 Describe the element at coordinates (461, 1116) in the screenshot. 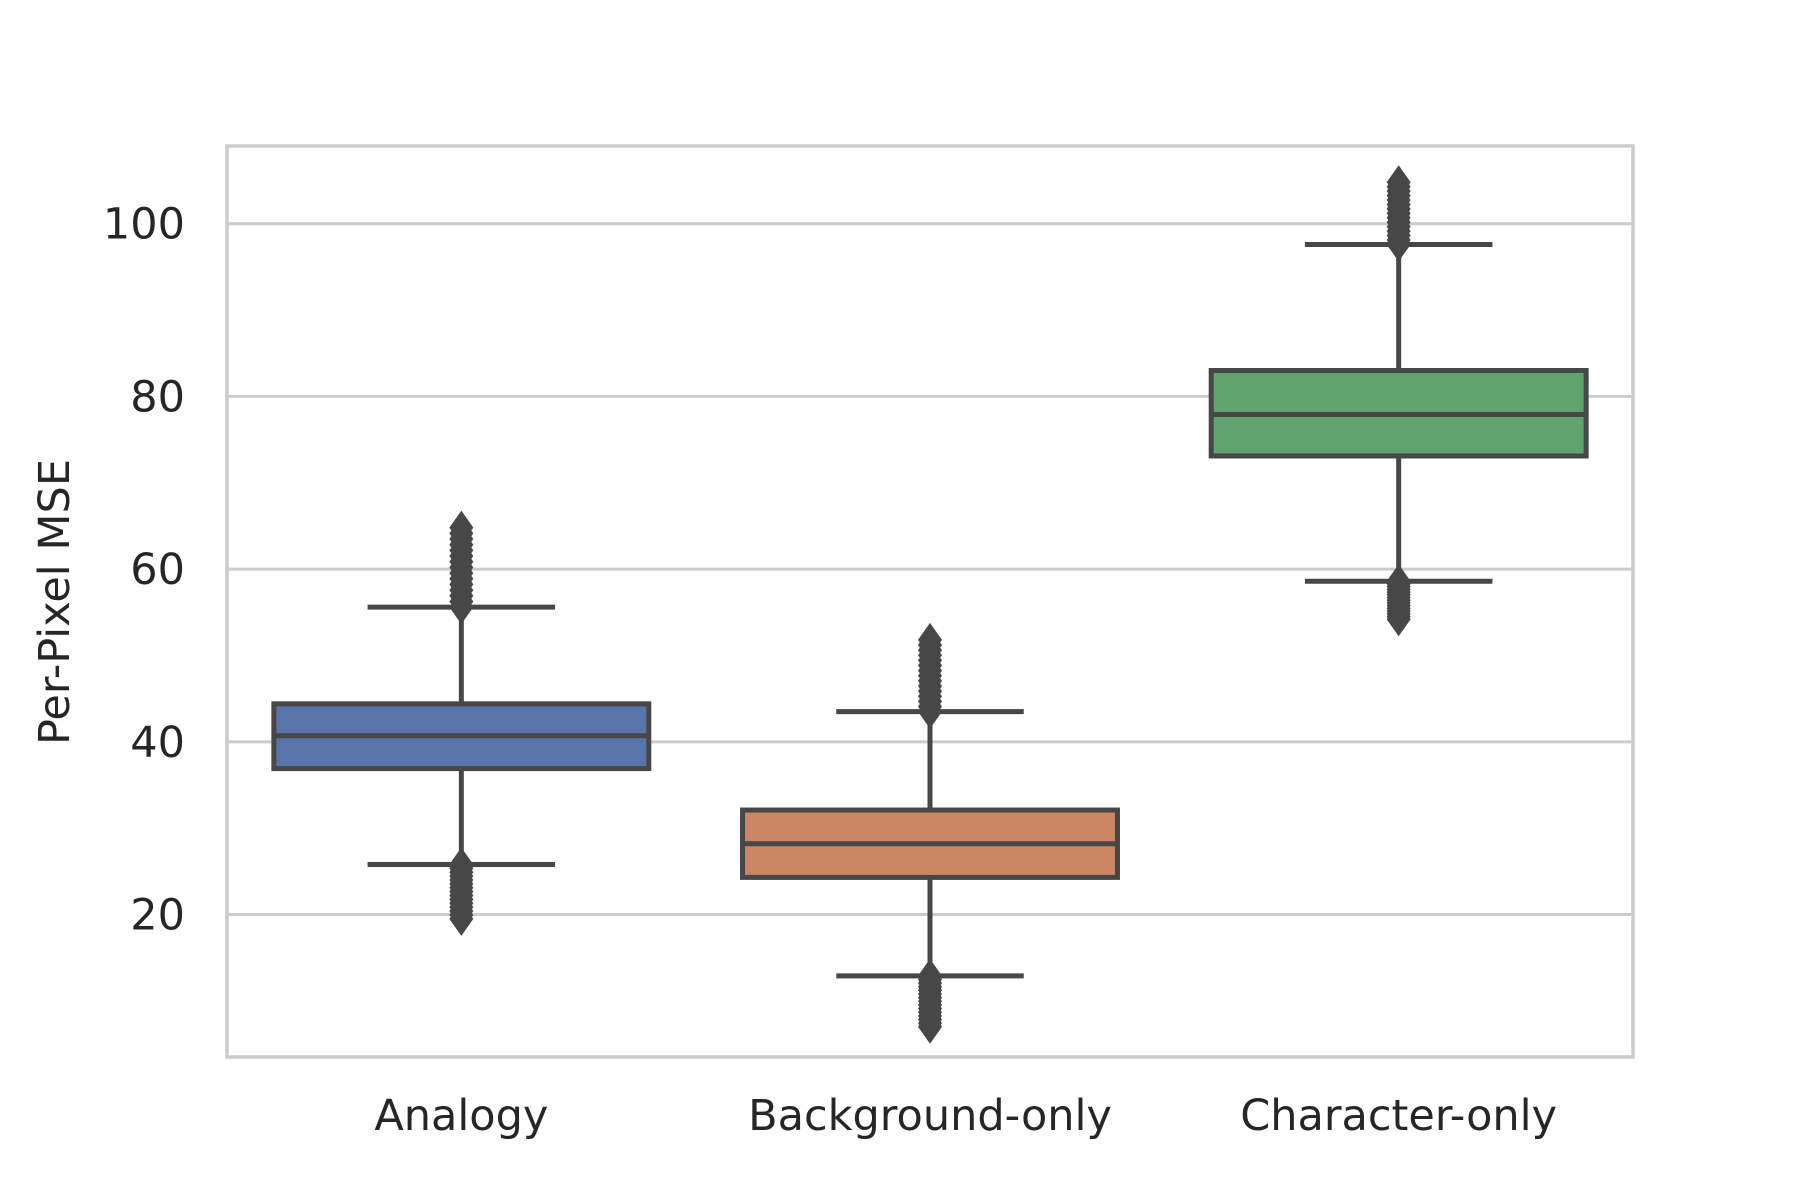

I see `x-tick-label-1: Analogy` at that location.